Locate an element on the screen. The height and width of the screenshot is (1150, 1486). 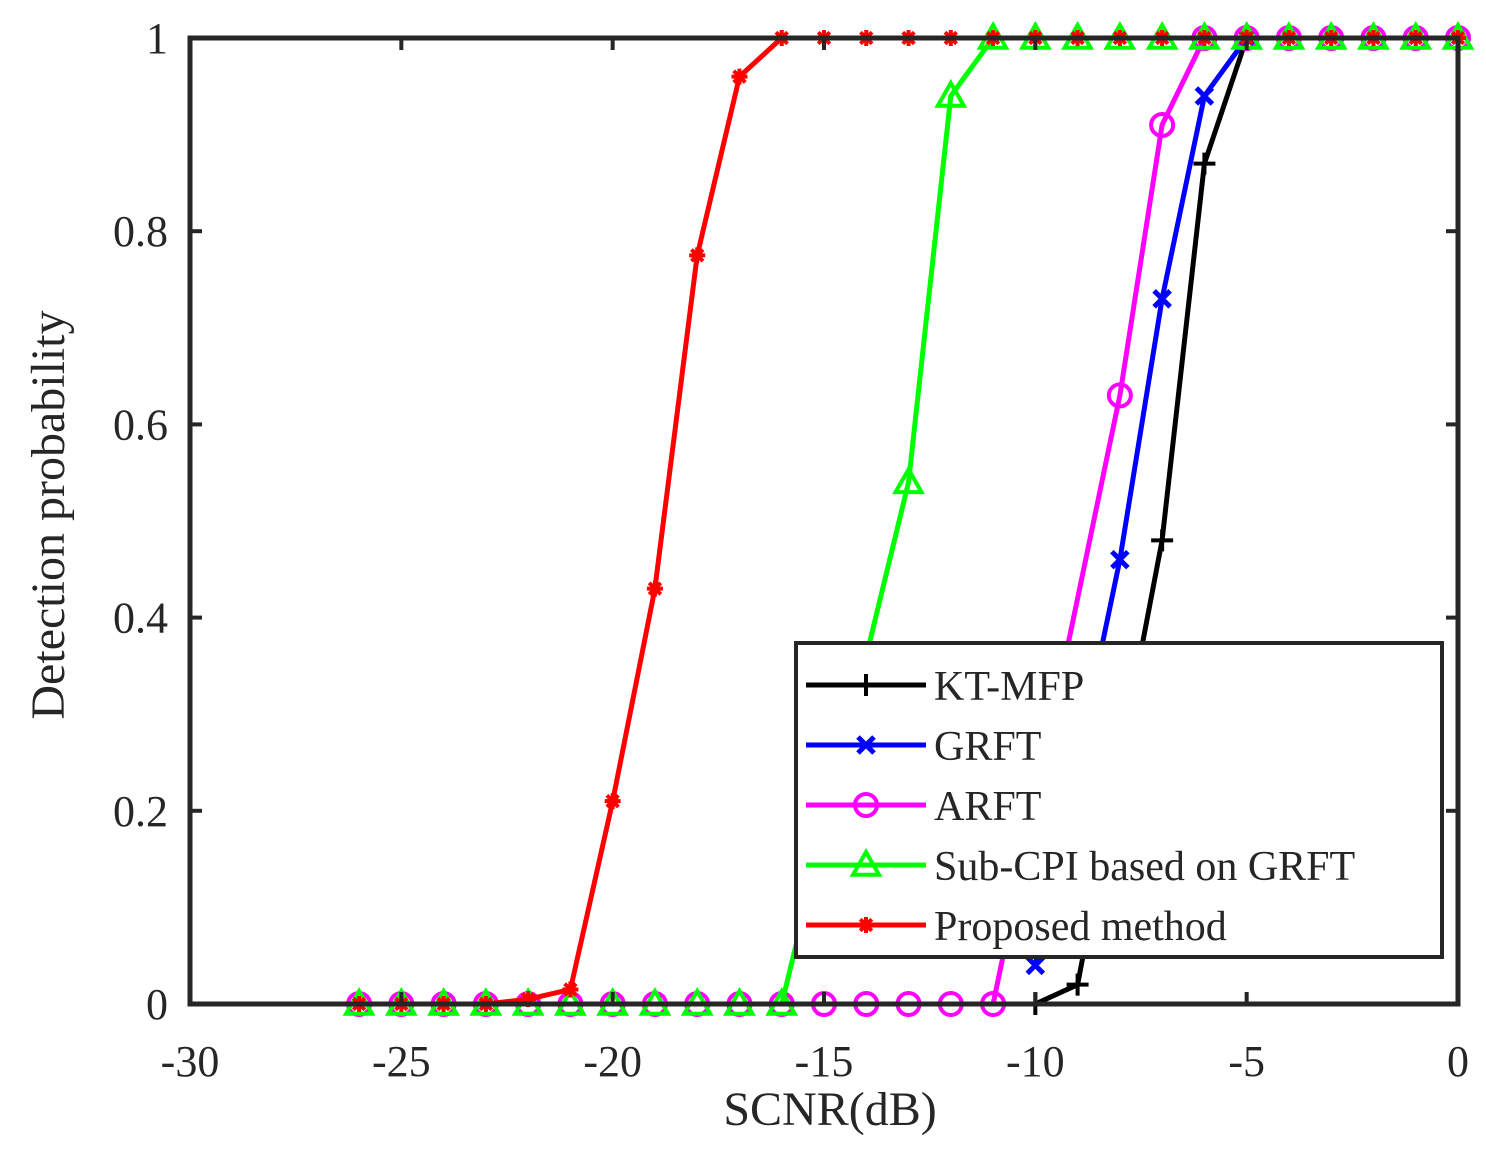
legend-label: GRFT is located at coordinates (987, 747).